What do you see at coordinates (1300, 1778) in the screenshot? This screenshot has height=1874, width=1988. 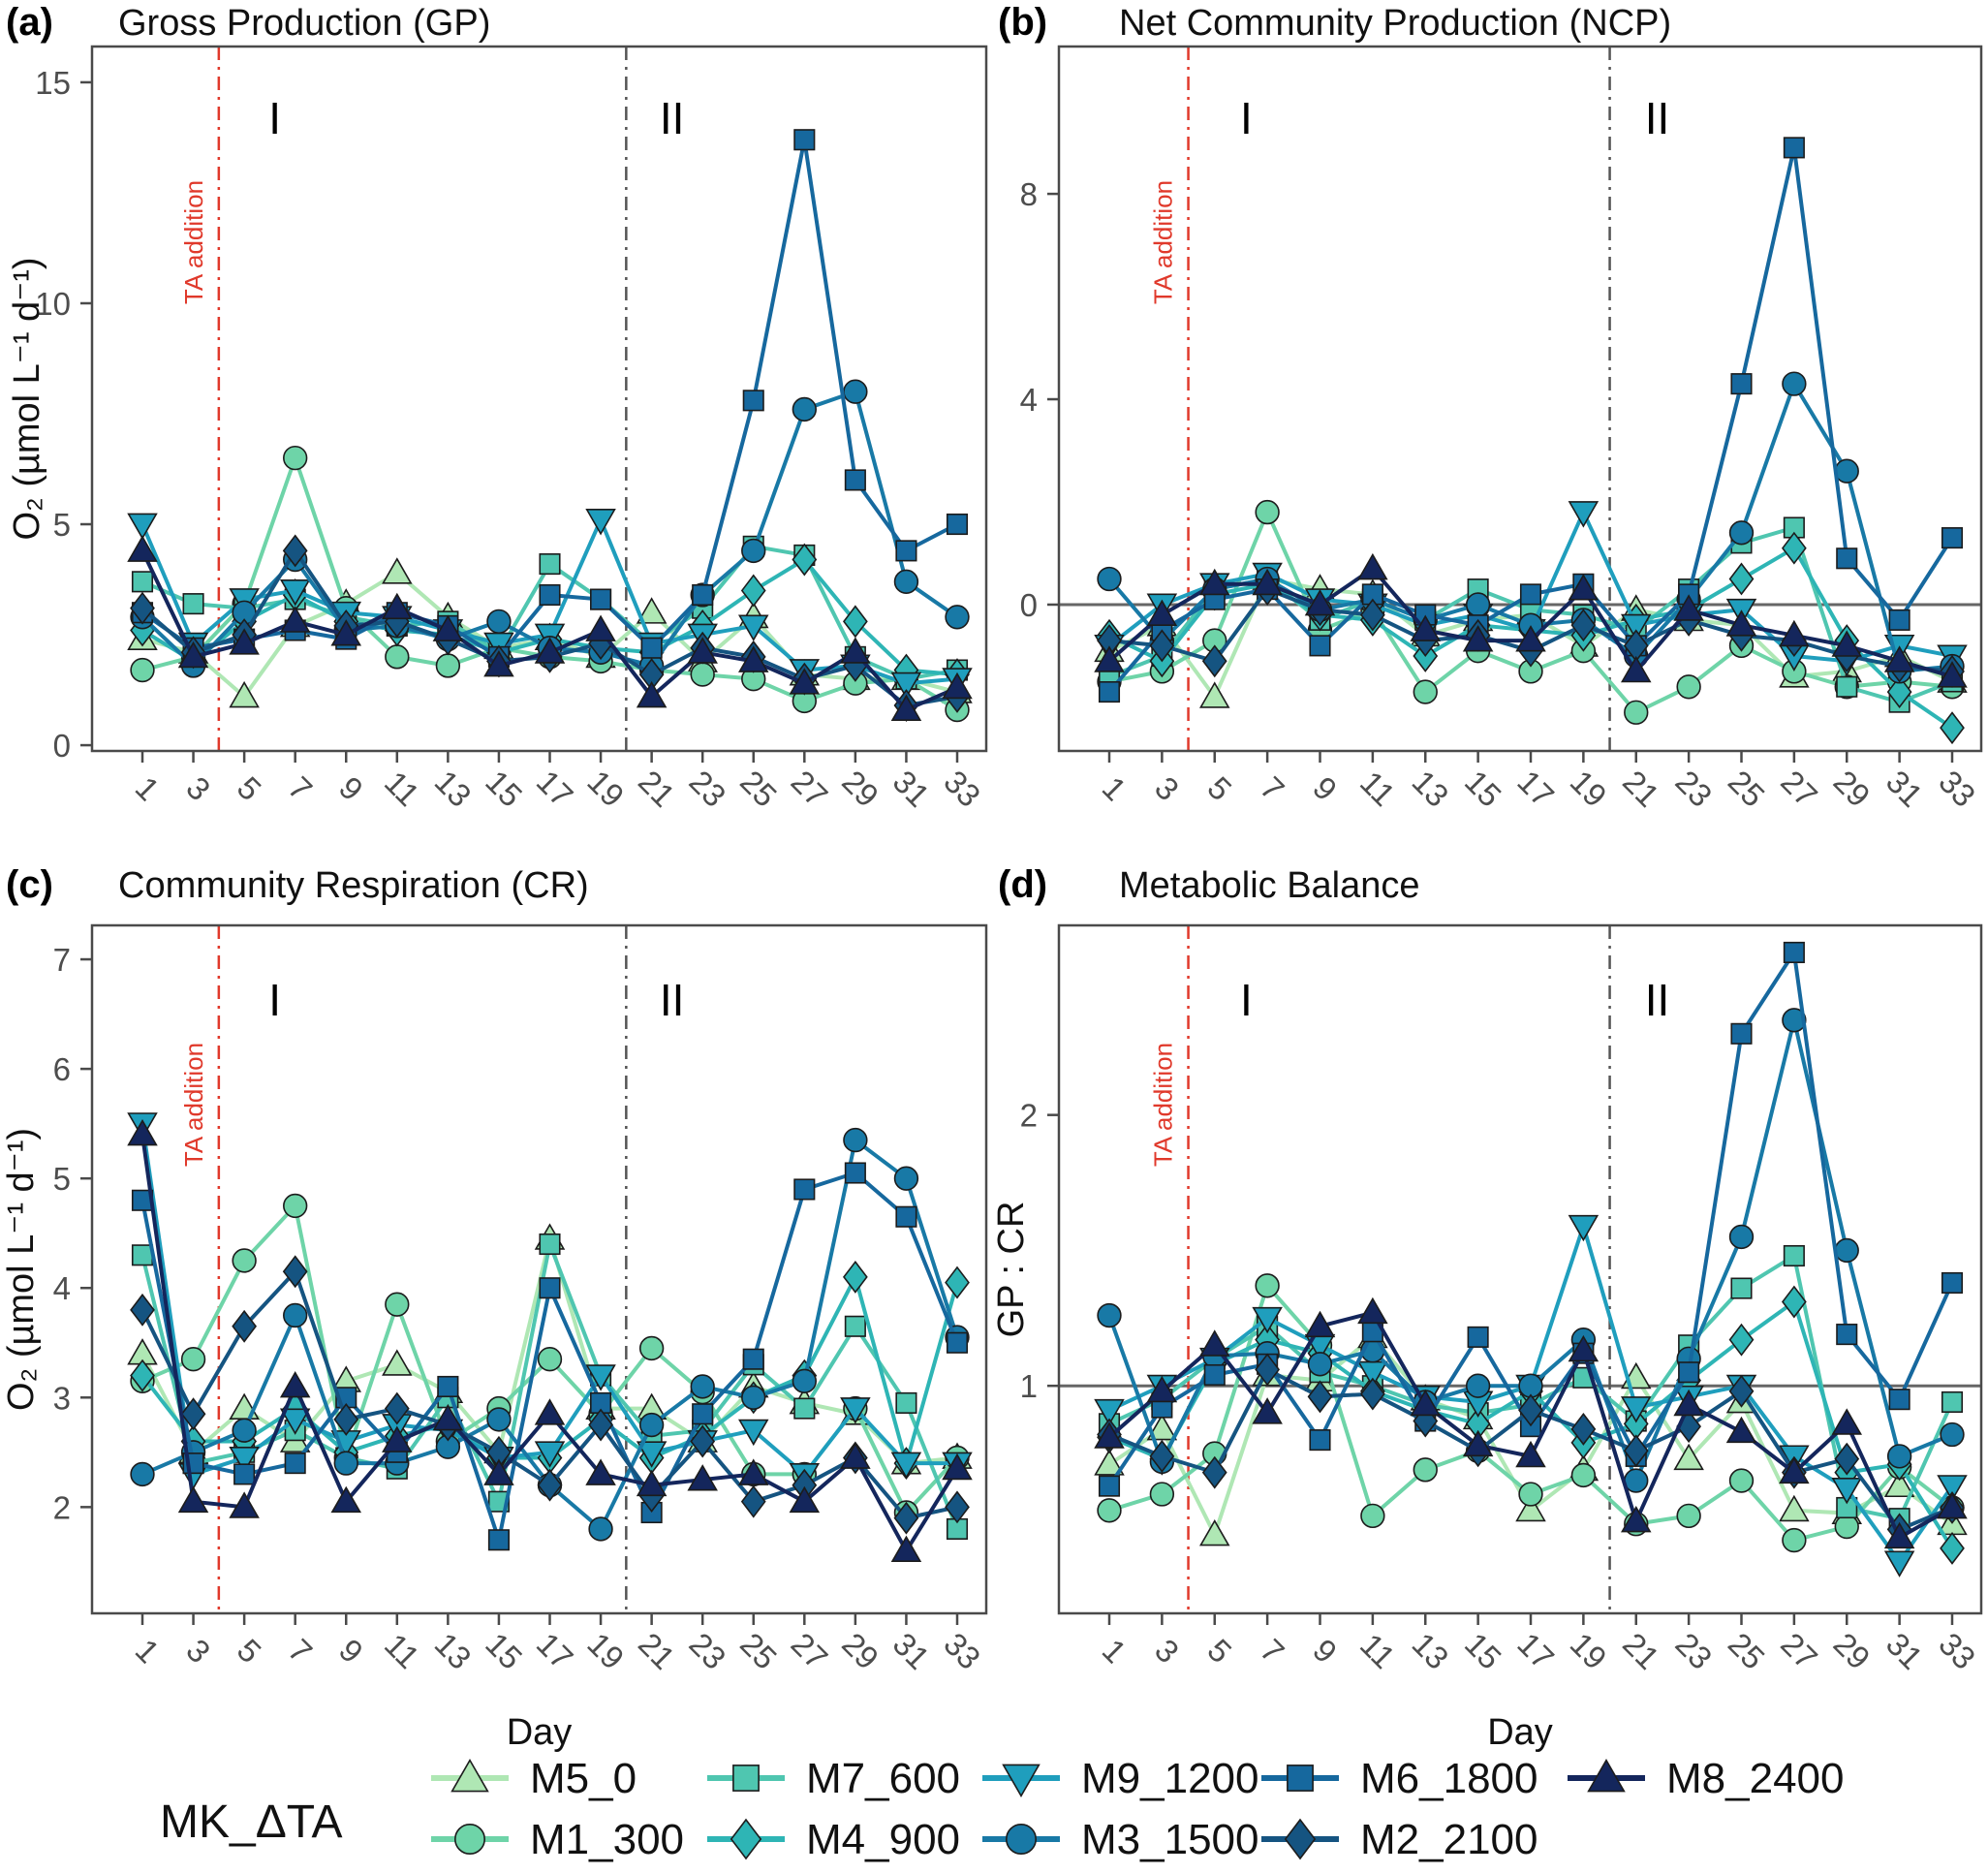 I see `legend-key-square-icon` at bounding box center [1300, 1778].